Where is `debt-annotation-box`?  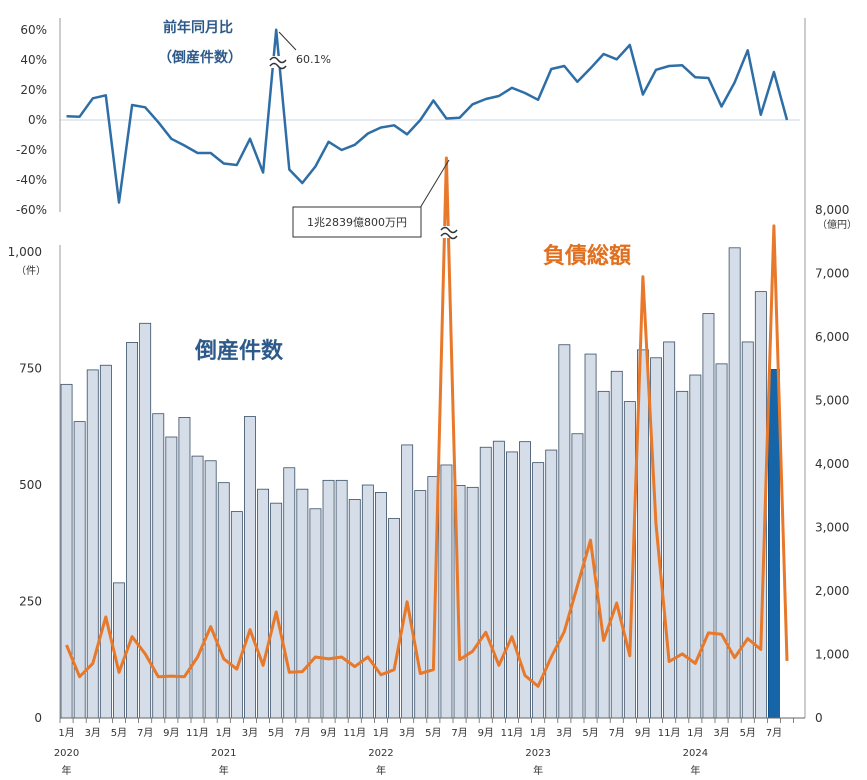
debt-annotation-box is located at coordinates (357, 222).